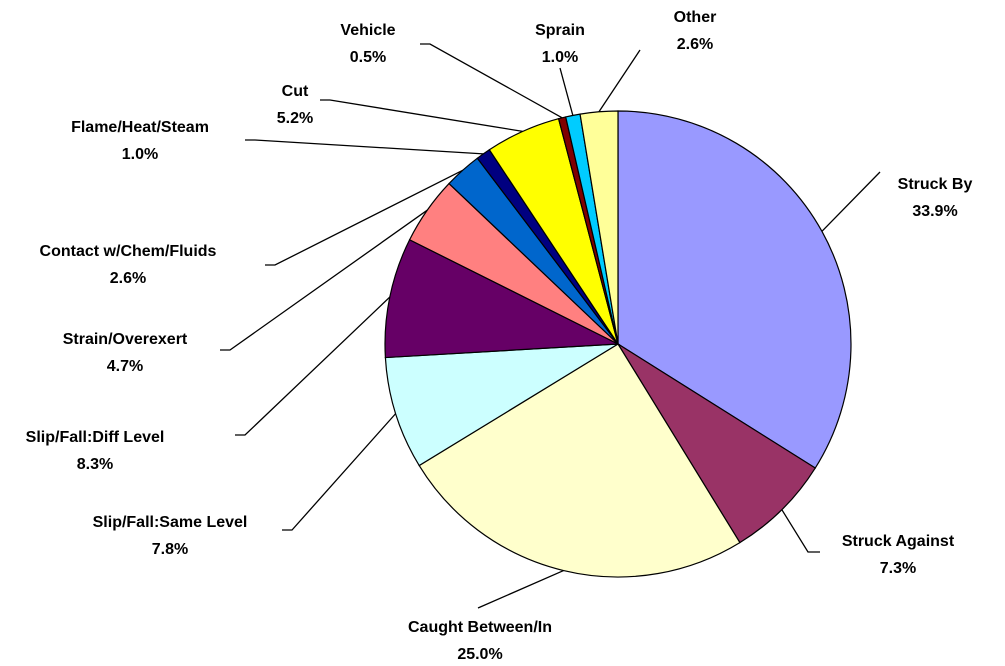 Image resolution: width=1005 pixels, height=666 pixels. What do you see at coordinates (898, 541) in the screenshot?
I see `slice-label: Struck Against` at bounding box center [898, 541].